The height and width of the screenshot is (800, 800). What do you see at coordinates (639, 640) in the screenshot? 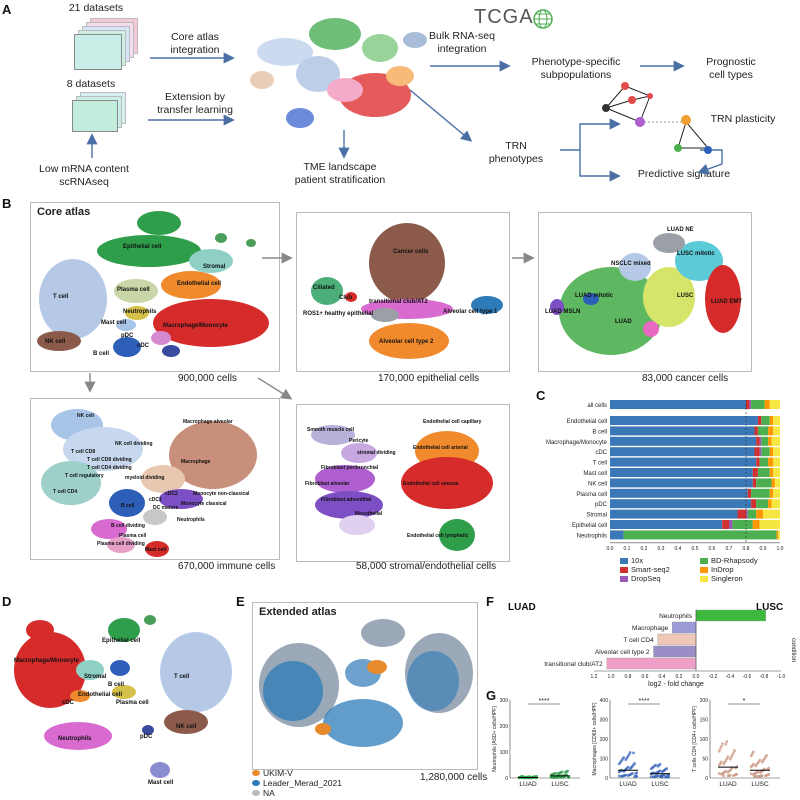
I see `chart-f-category-label: T cell CD4` at bounding box center [639, 640].